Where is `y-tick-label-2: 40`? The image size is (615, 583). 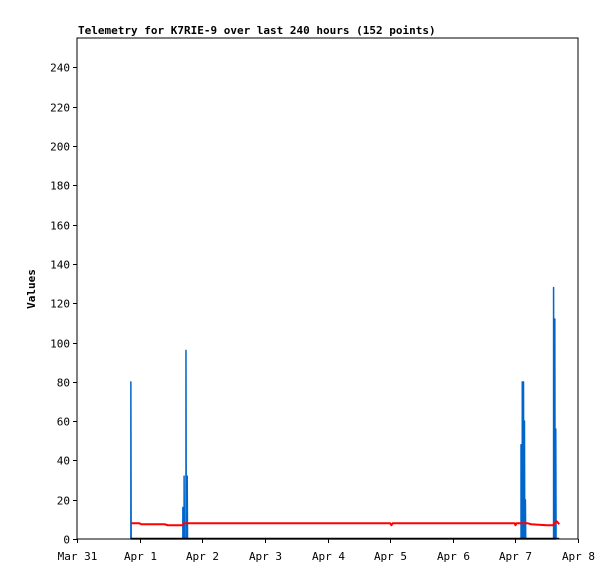 y-tick-label-2: 40 is located at coordinates (63, 461).